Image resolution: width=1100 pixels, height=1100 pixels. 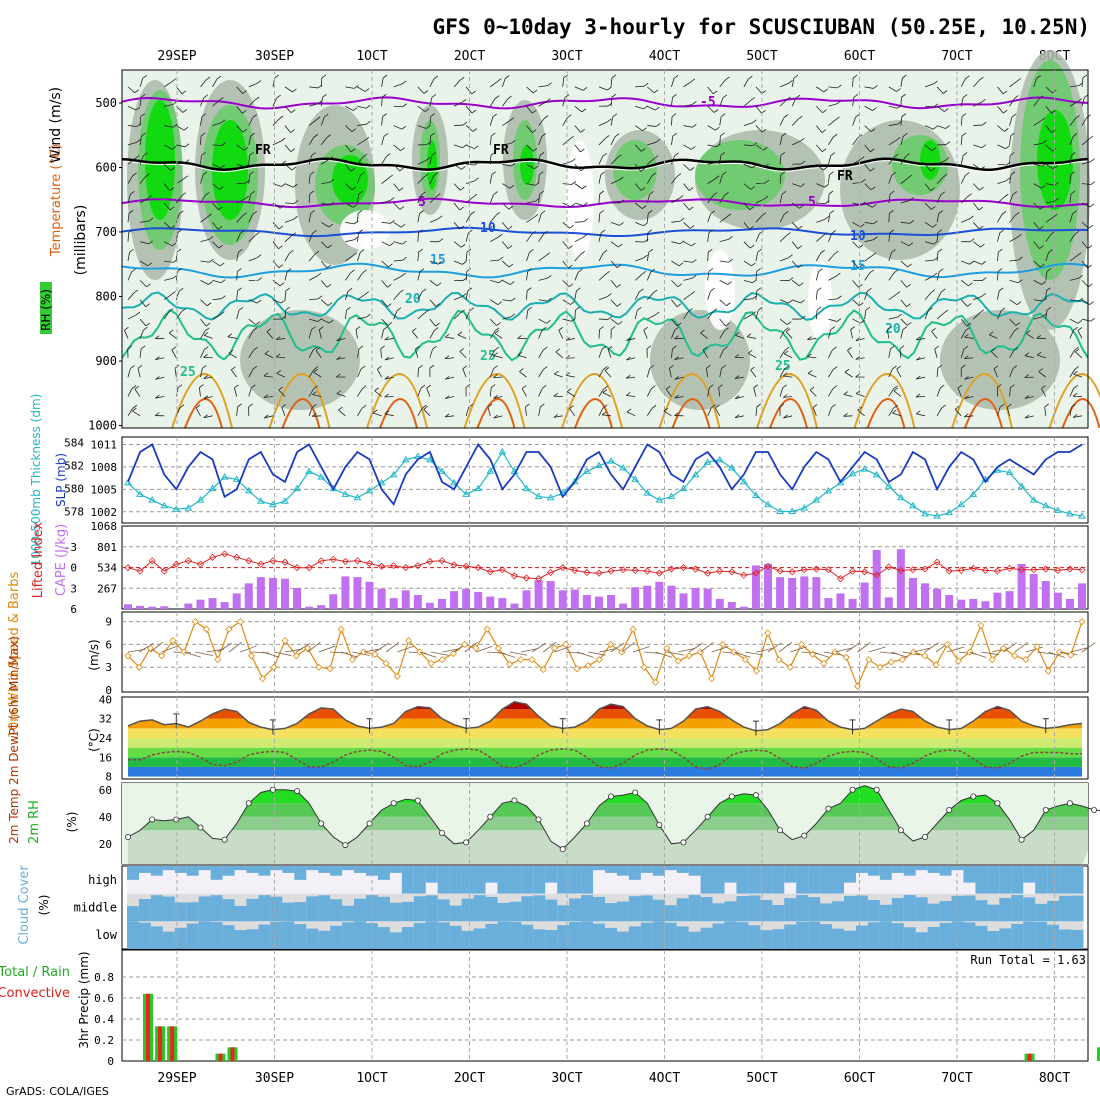 I want to click on isotherm-label: 10, so click(x=858, y=236).